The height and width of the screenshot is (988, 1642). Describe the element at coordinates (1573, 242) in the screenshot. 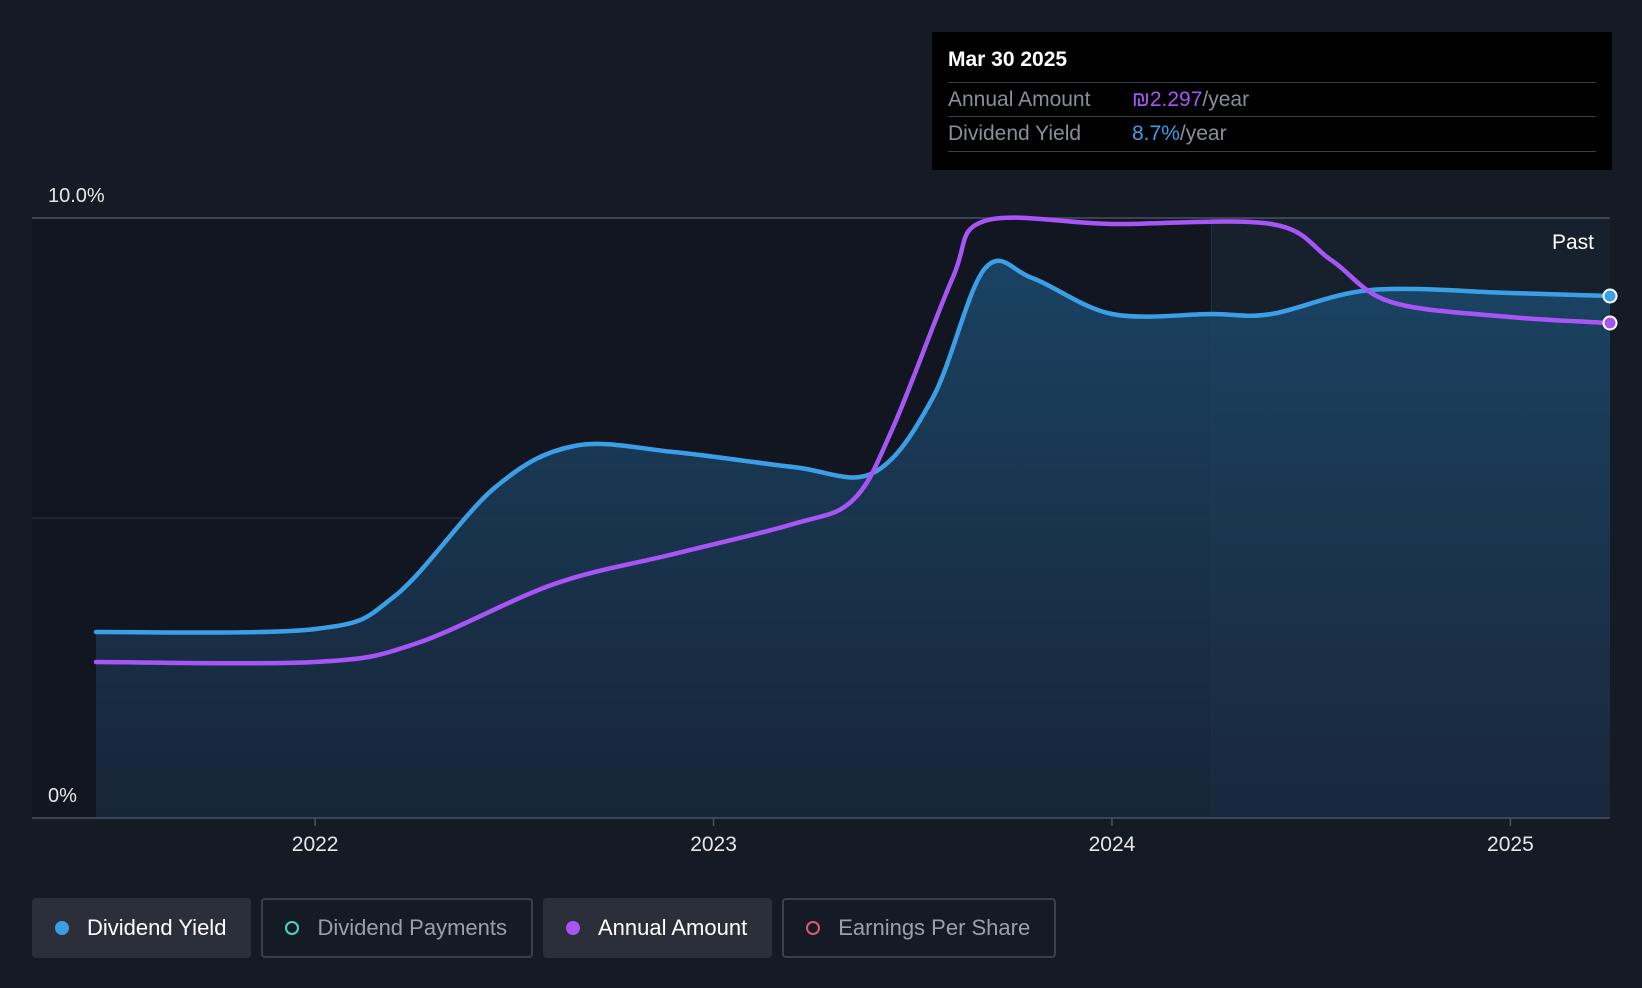

I see `past-label: Past` at that location.